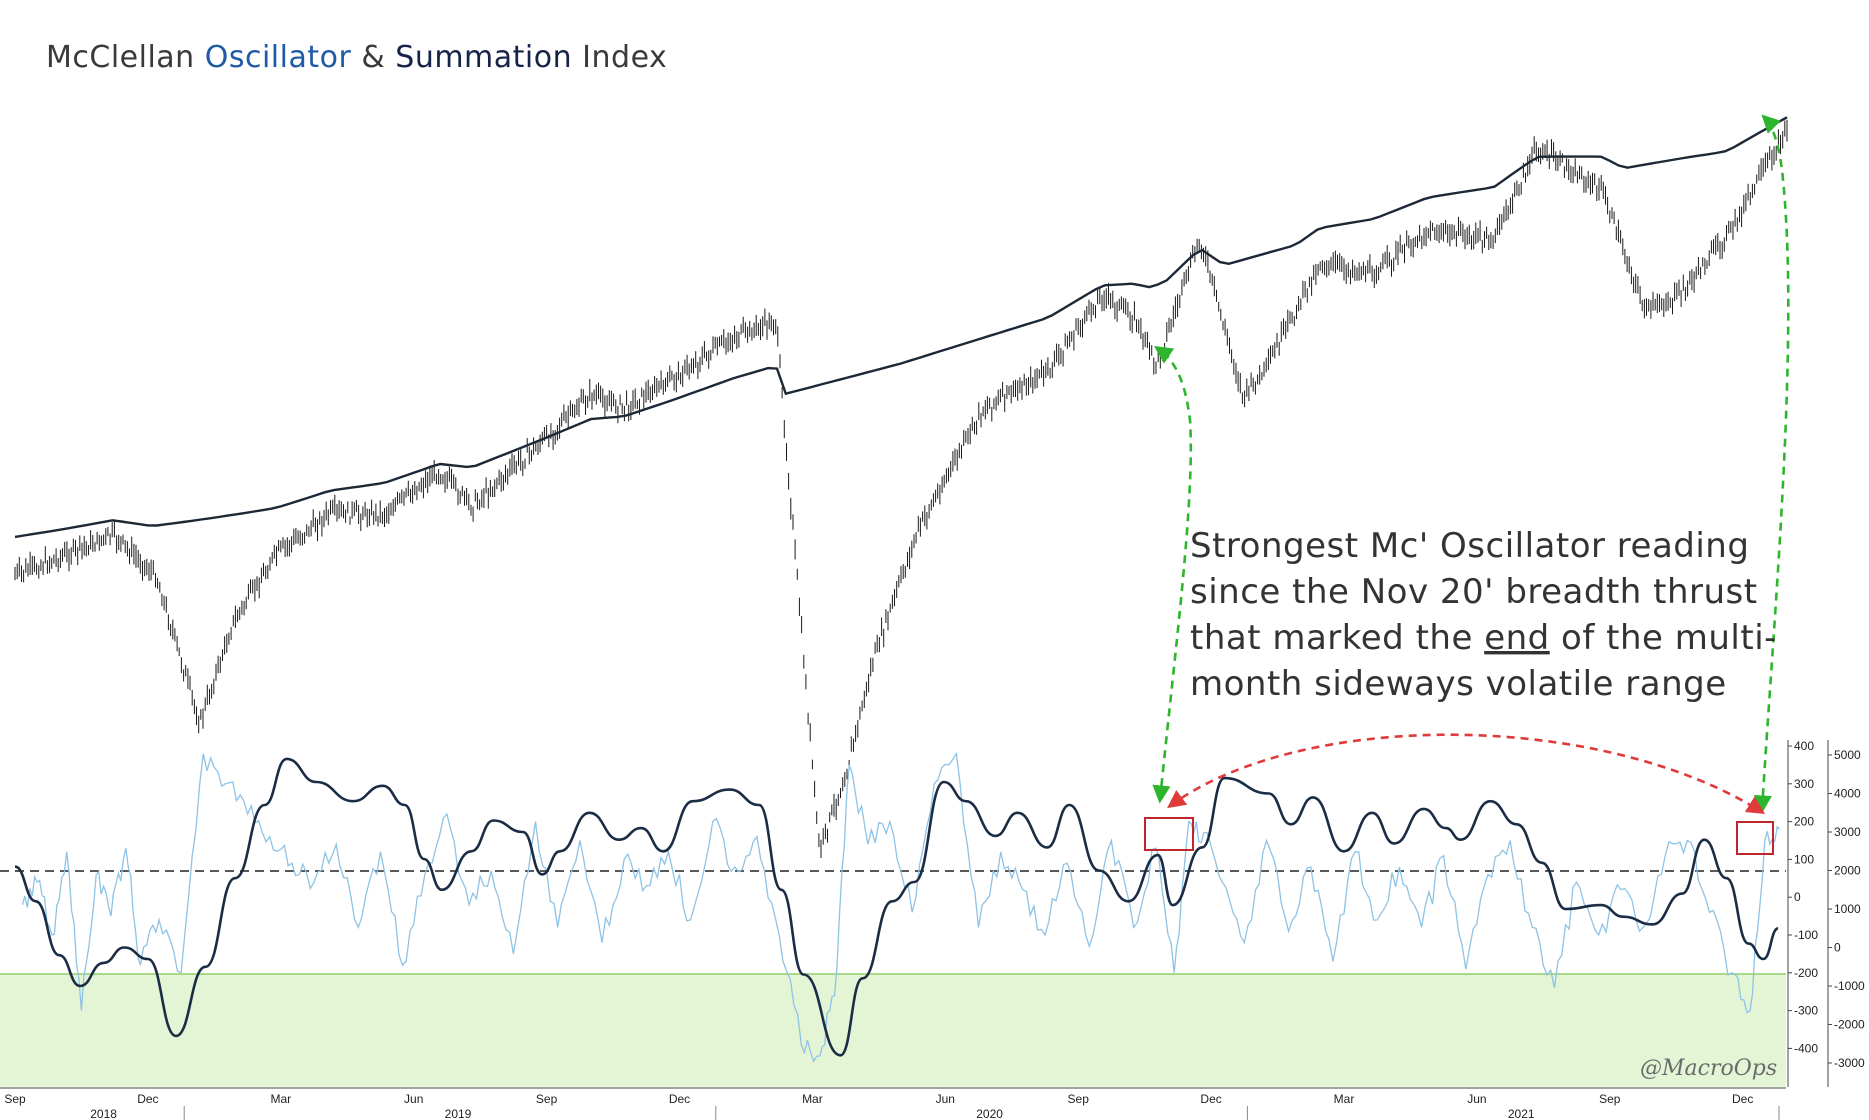  Describe the element at coordinates (1847, 794) in the screenshot. I see `summation-tick-label: 4000` at that location.